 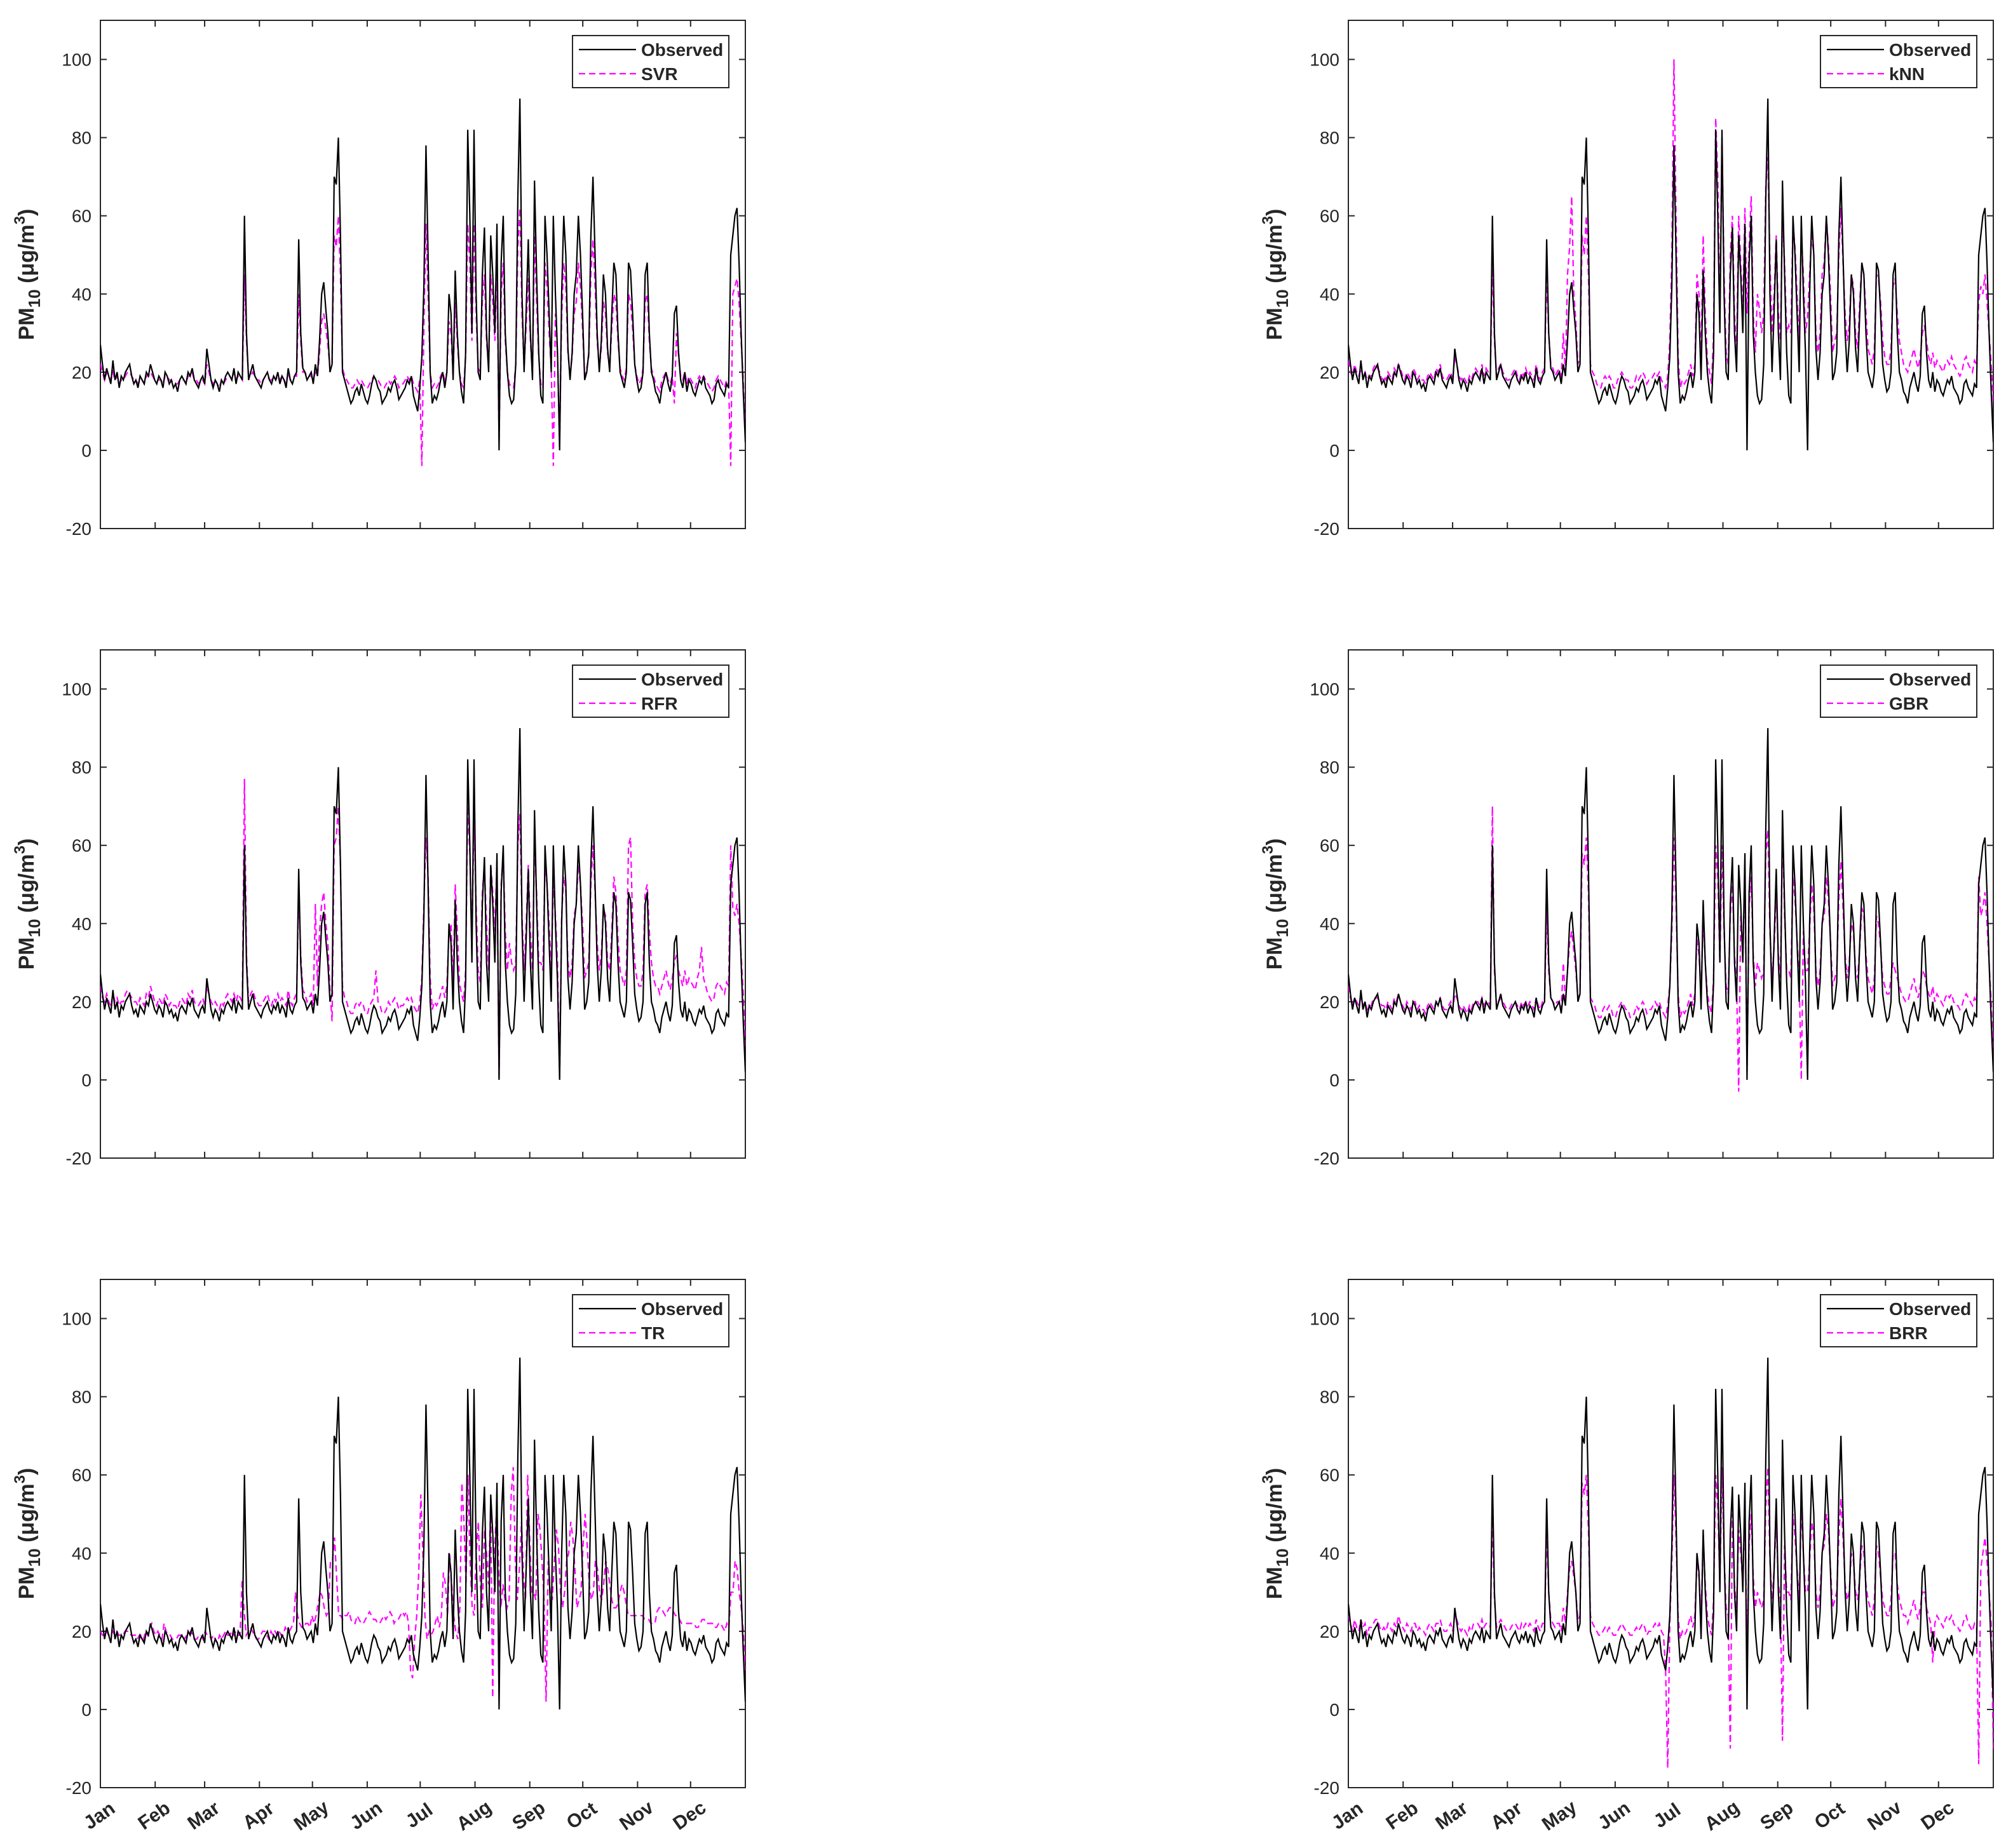 I want to click on series-line-tr, so click(x=422, y=1584).